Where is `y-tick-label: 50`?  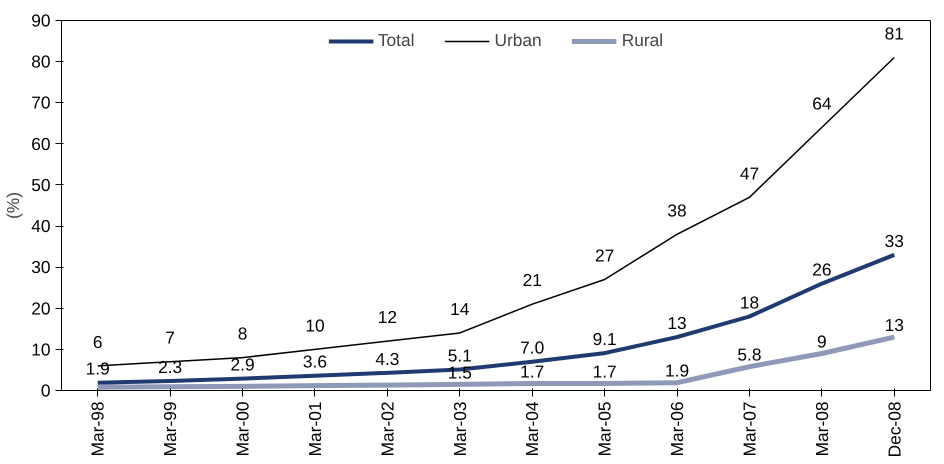
y-tick-label: 50 is located at coordinates (41, 184).